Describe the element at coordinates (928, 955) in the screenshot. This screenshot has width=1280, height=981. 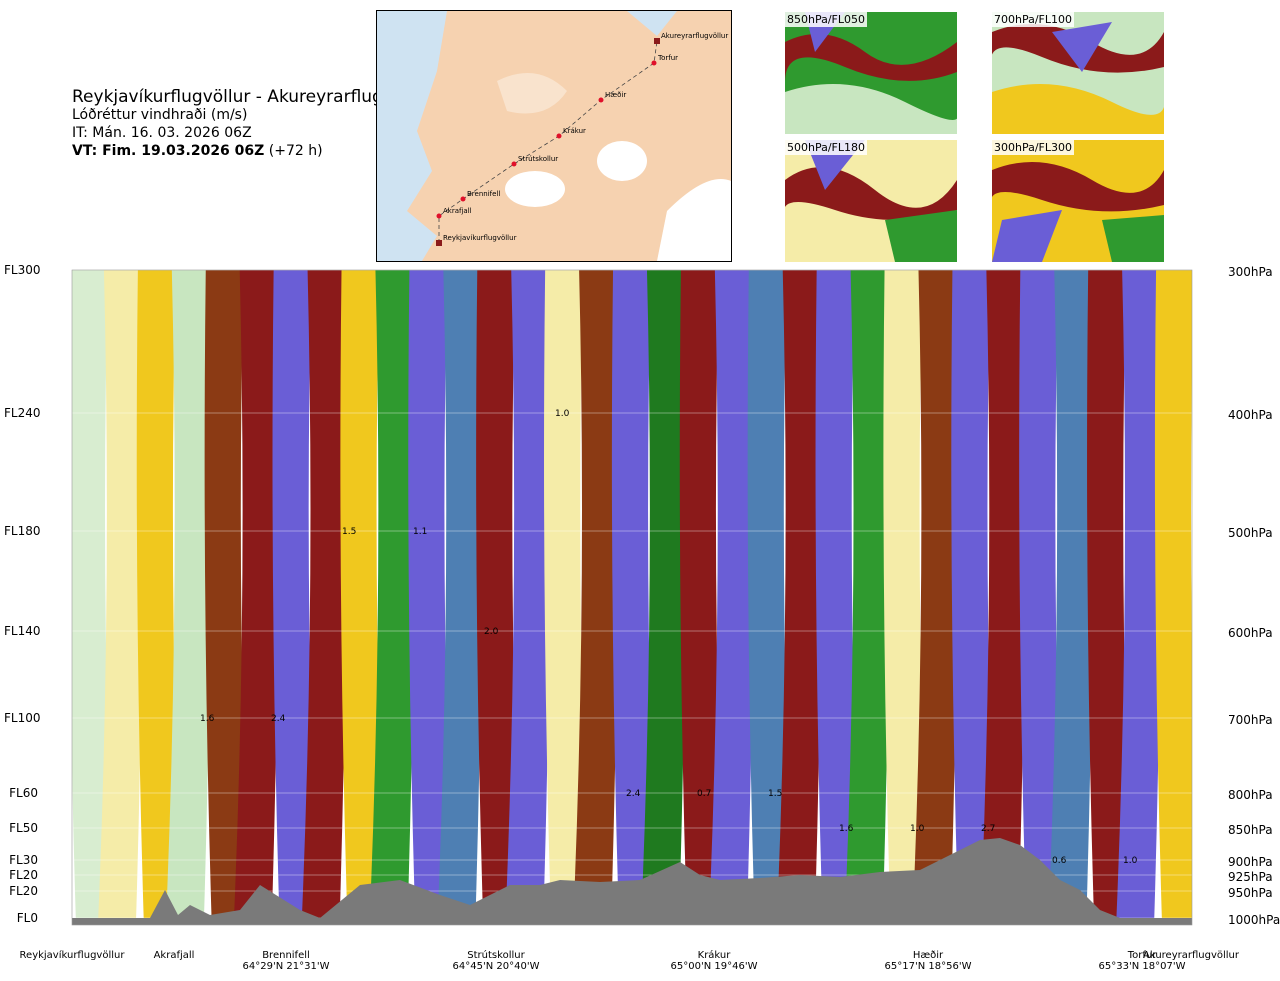
I see `waypoint-name: Hæðir` at that location.